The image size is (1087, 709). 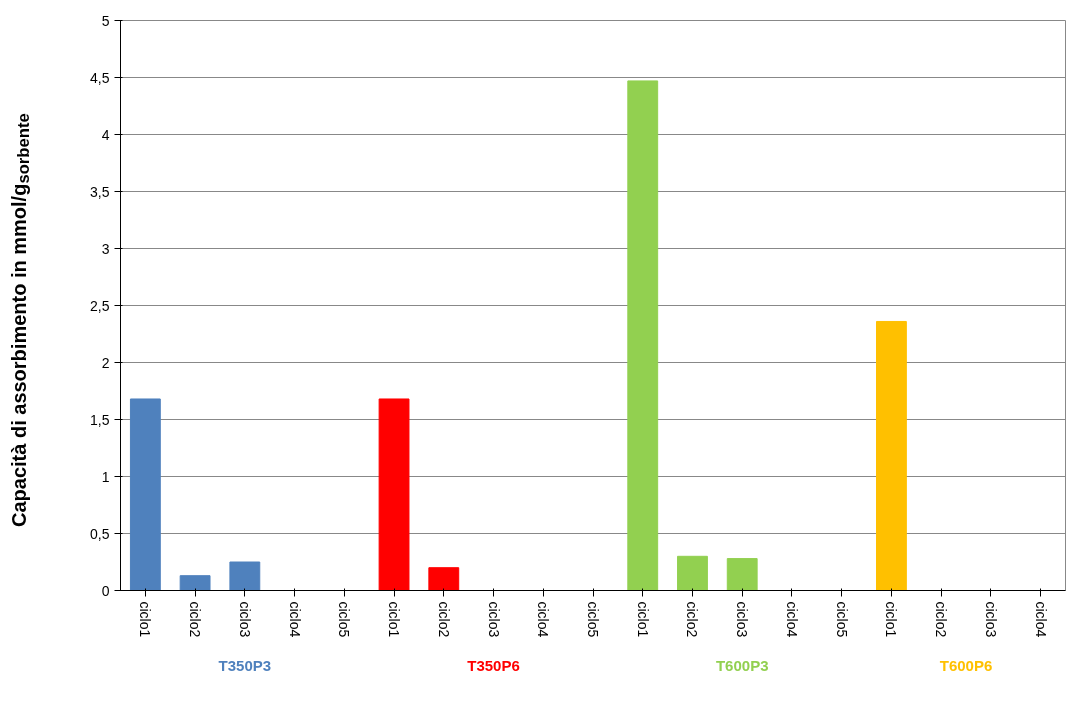 I want to click on y-tick-label: 4, so click(x=105, y=134).